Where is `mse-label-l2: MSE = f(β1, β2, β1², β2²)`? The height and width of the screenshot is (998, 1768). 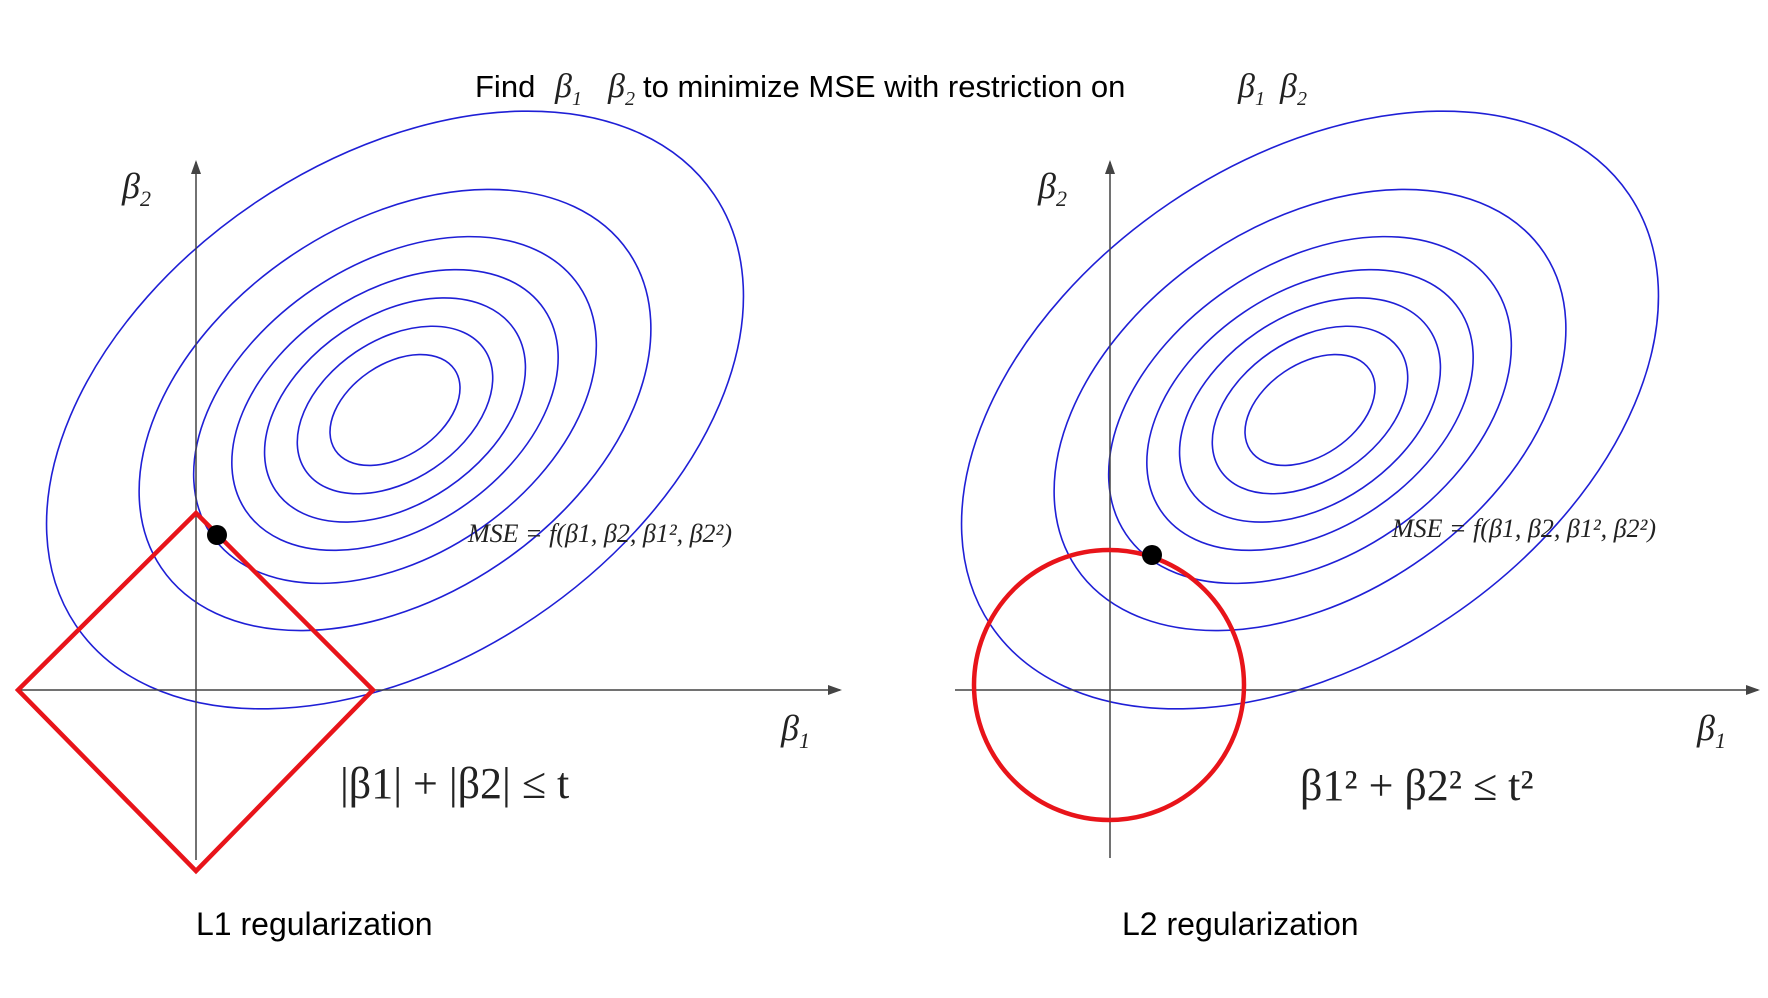 mse-label-l2: MSE = f(β1, β2, β1², β2²) is located at coordinates (1523, 528).